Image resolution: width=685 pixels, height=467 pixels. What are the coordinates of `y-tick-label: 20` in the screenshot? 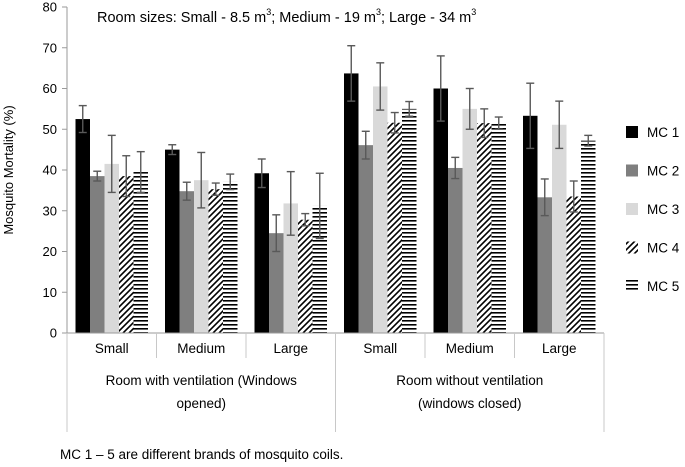 It's located at (50, 251).